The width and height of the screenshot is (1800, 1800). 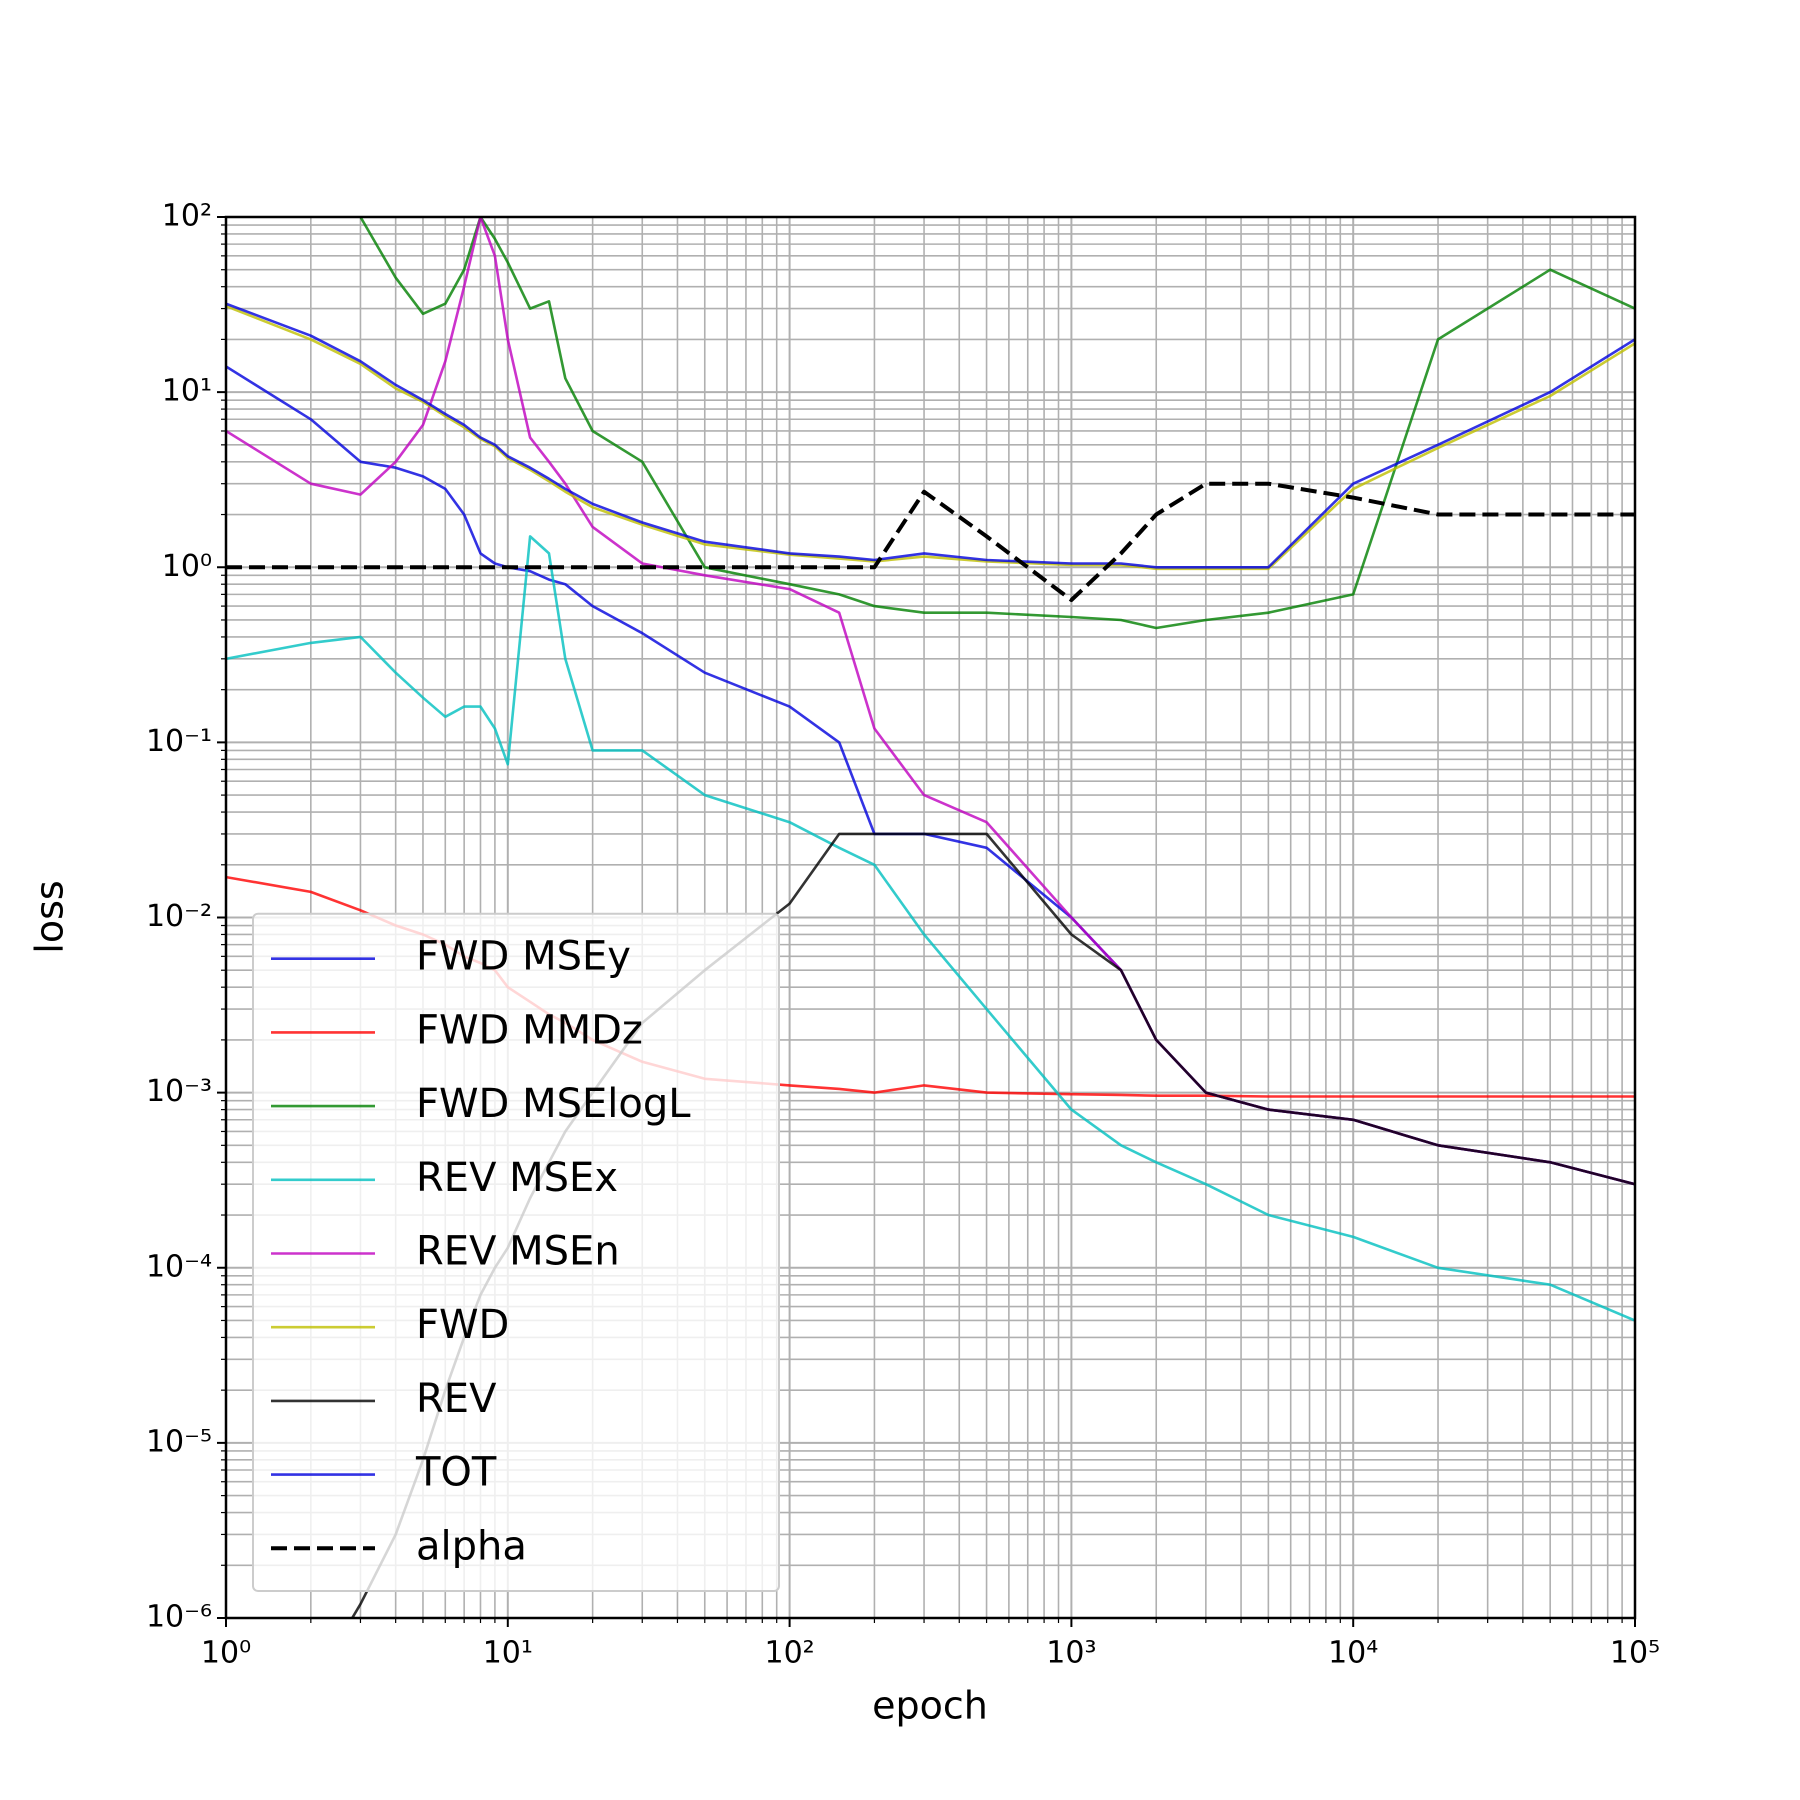 I want to click on legend-box, so click(x=516, y=1252).